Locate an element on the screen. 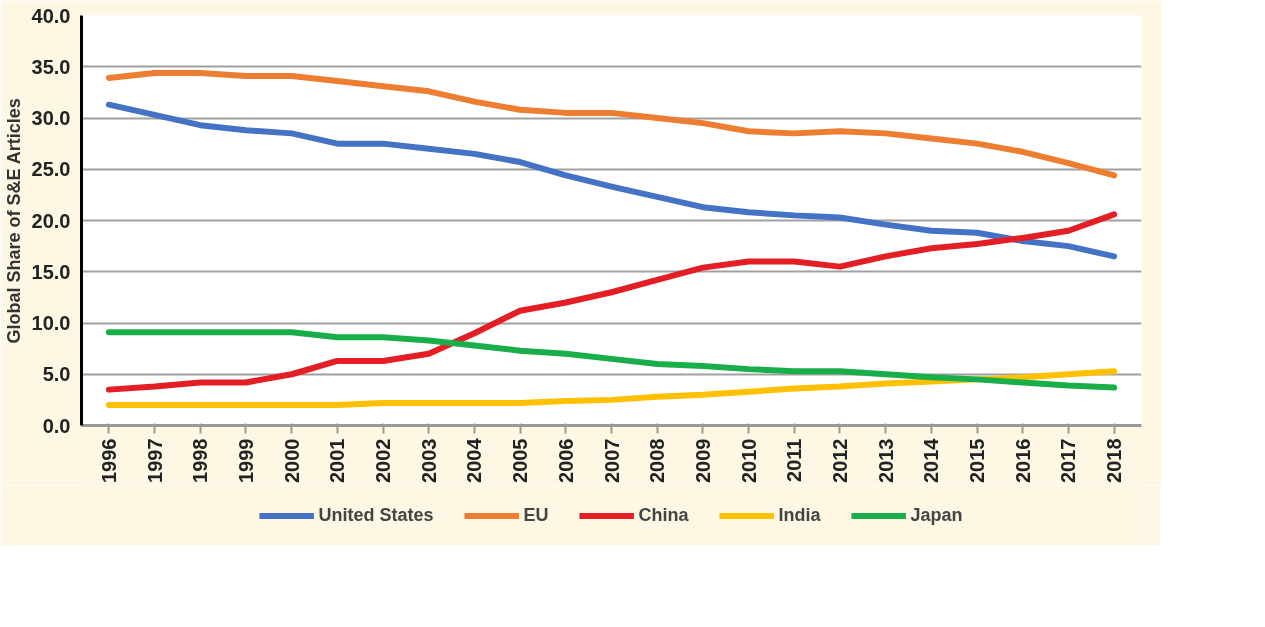  x-tick-label: 2017 is located at coordinates (1068, 460).